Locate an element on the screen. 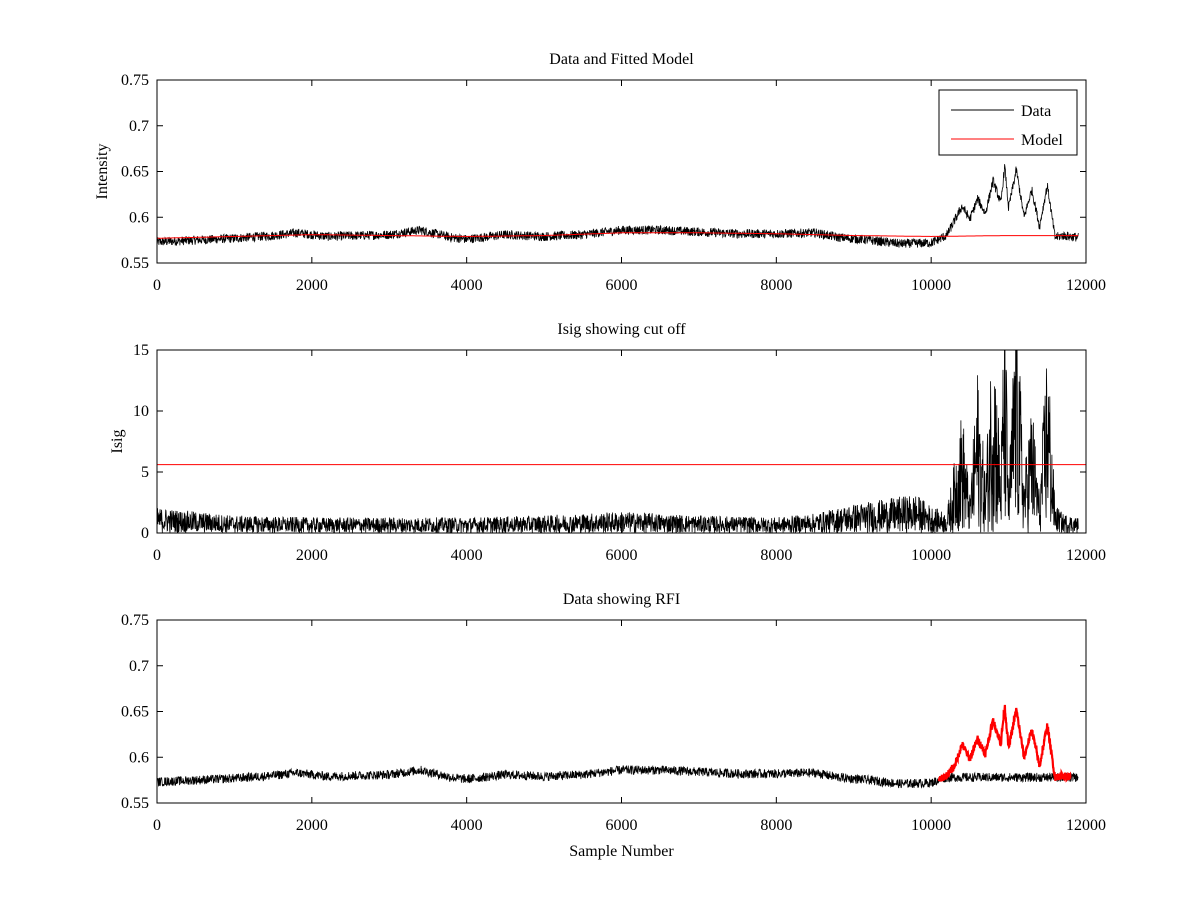 Image resolution: width=1200 pixels, height=900 pixels. y-tick-label: 15 is located at coordinates (141, 350).